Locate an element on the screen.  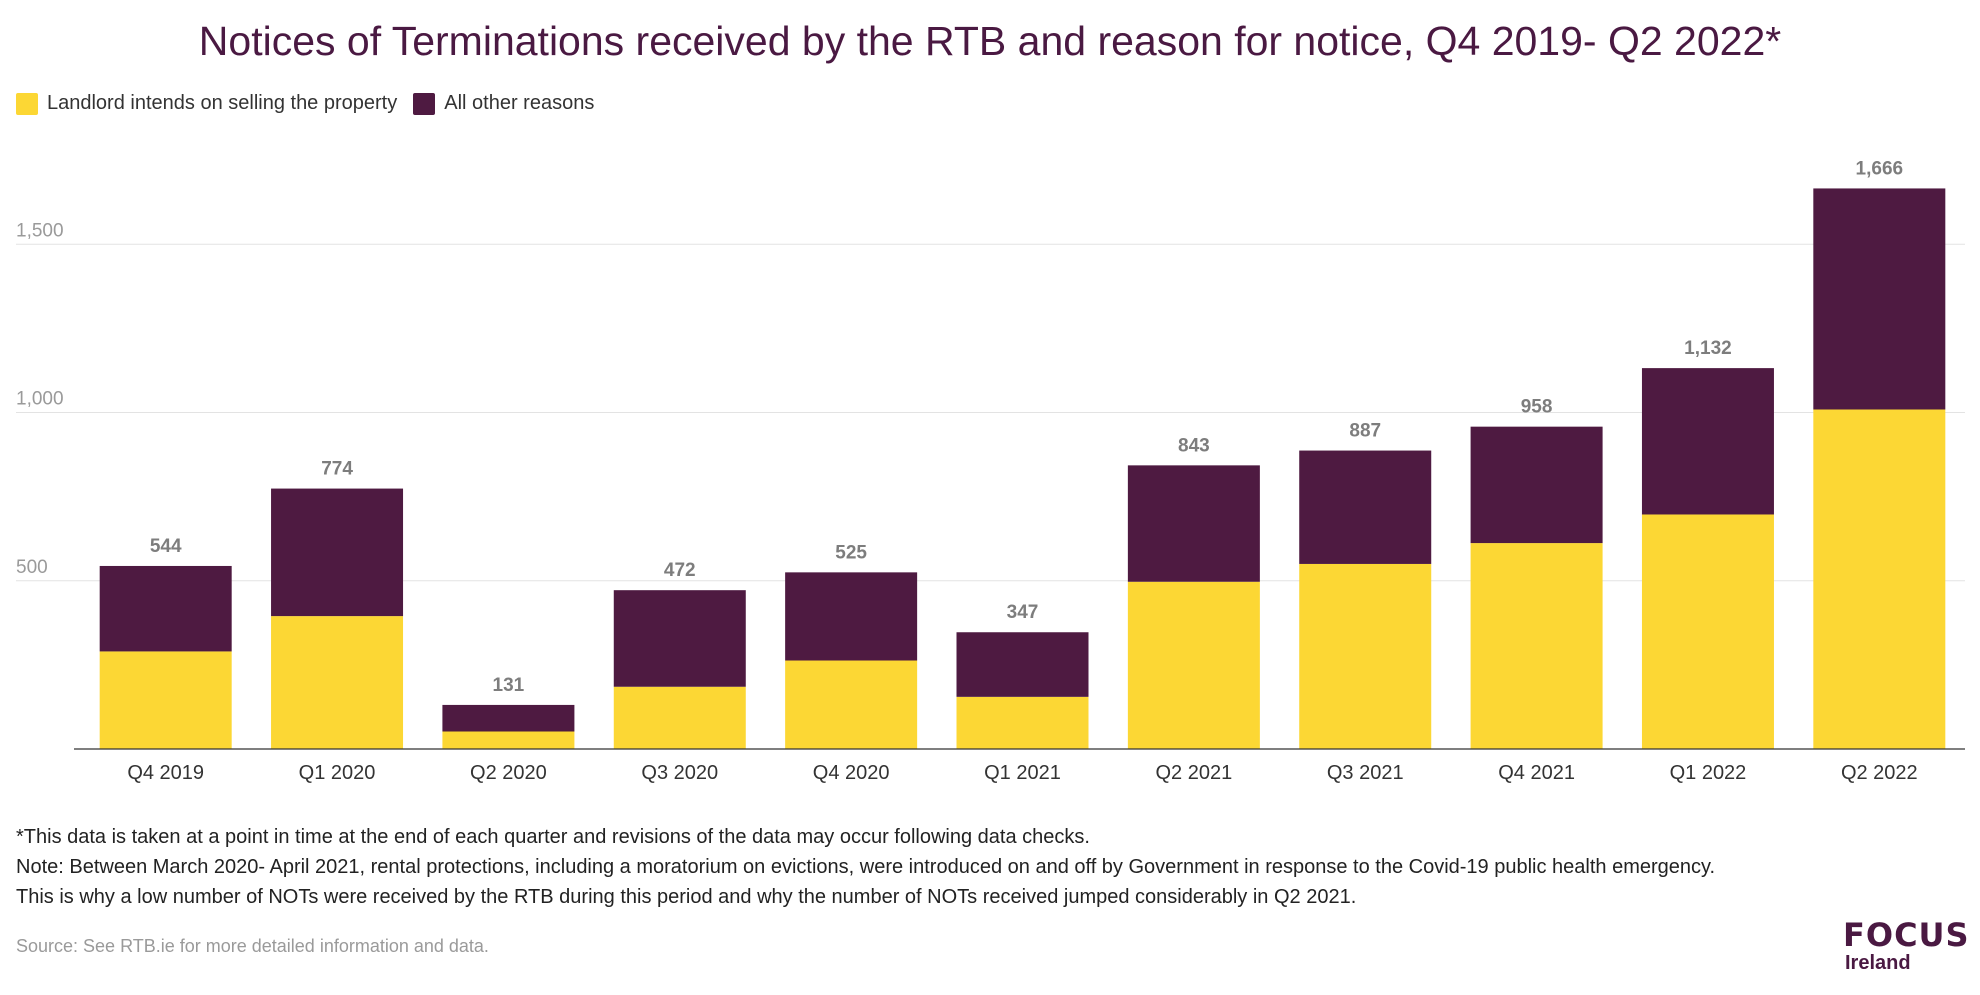
bar-other-q2-2020 is located at coordinates (508, 718).